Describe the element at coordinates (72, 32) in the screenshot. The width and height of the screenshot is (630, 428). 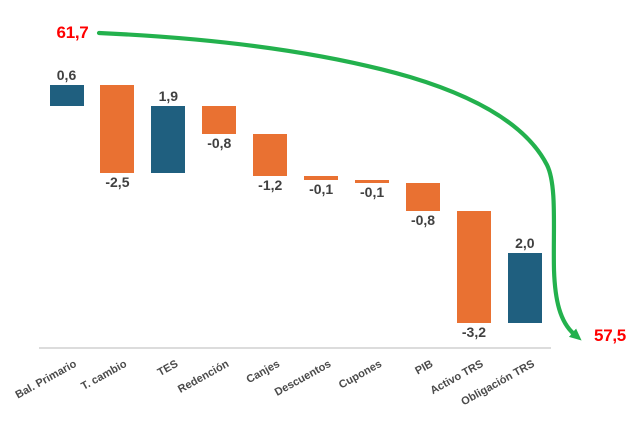
I see `start-value-label: 61,7` at that location.